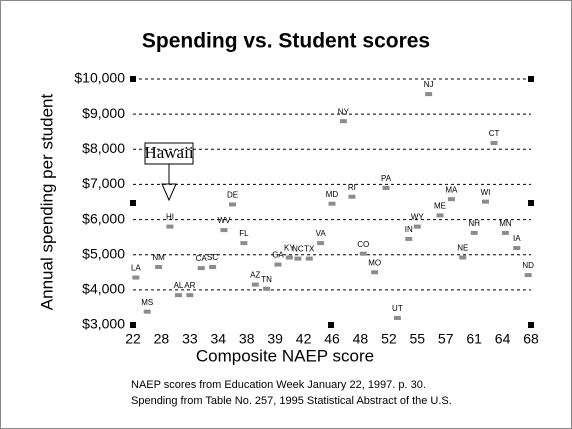 This screenshot has height=429, width=572. Describe the element at coordinates (103, 324) in the screenshot. I see `y-tick-label: $3,000` at that location.